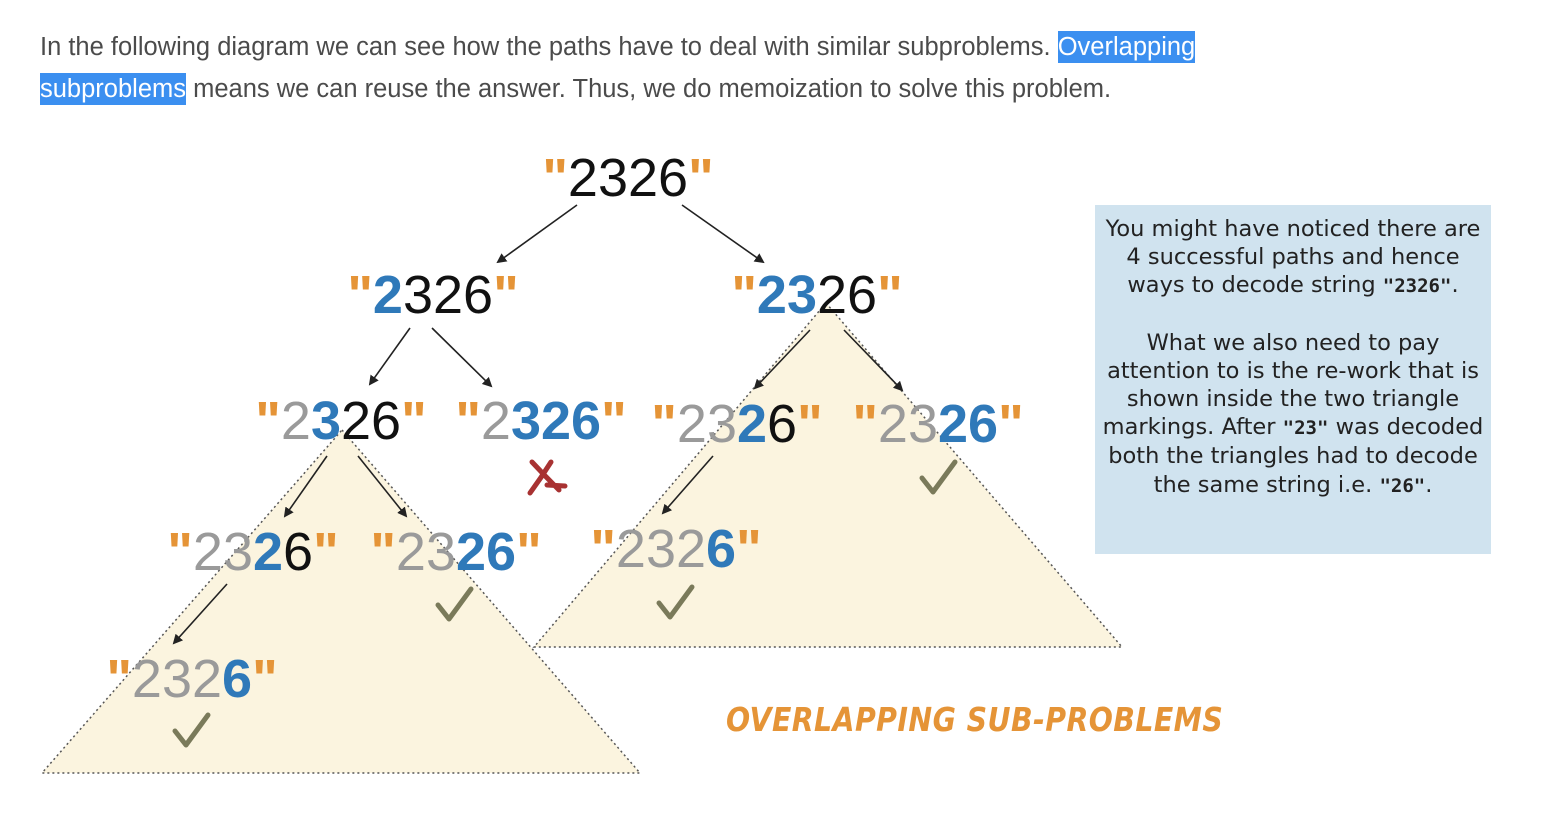 The image size is (1546, 822). What do you see at coordinates (389, 356) in the screenshot?
I see `arrow-l1l-a` at bounding box center [389, 356].